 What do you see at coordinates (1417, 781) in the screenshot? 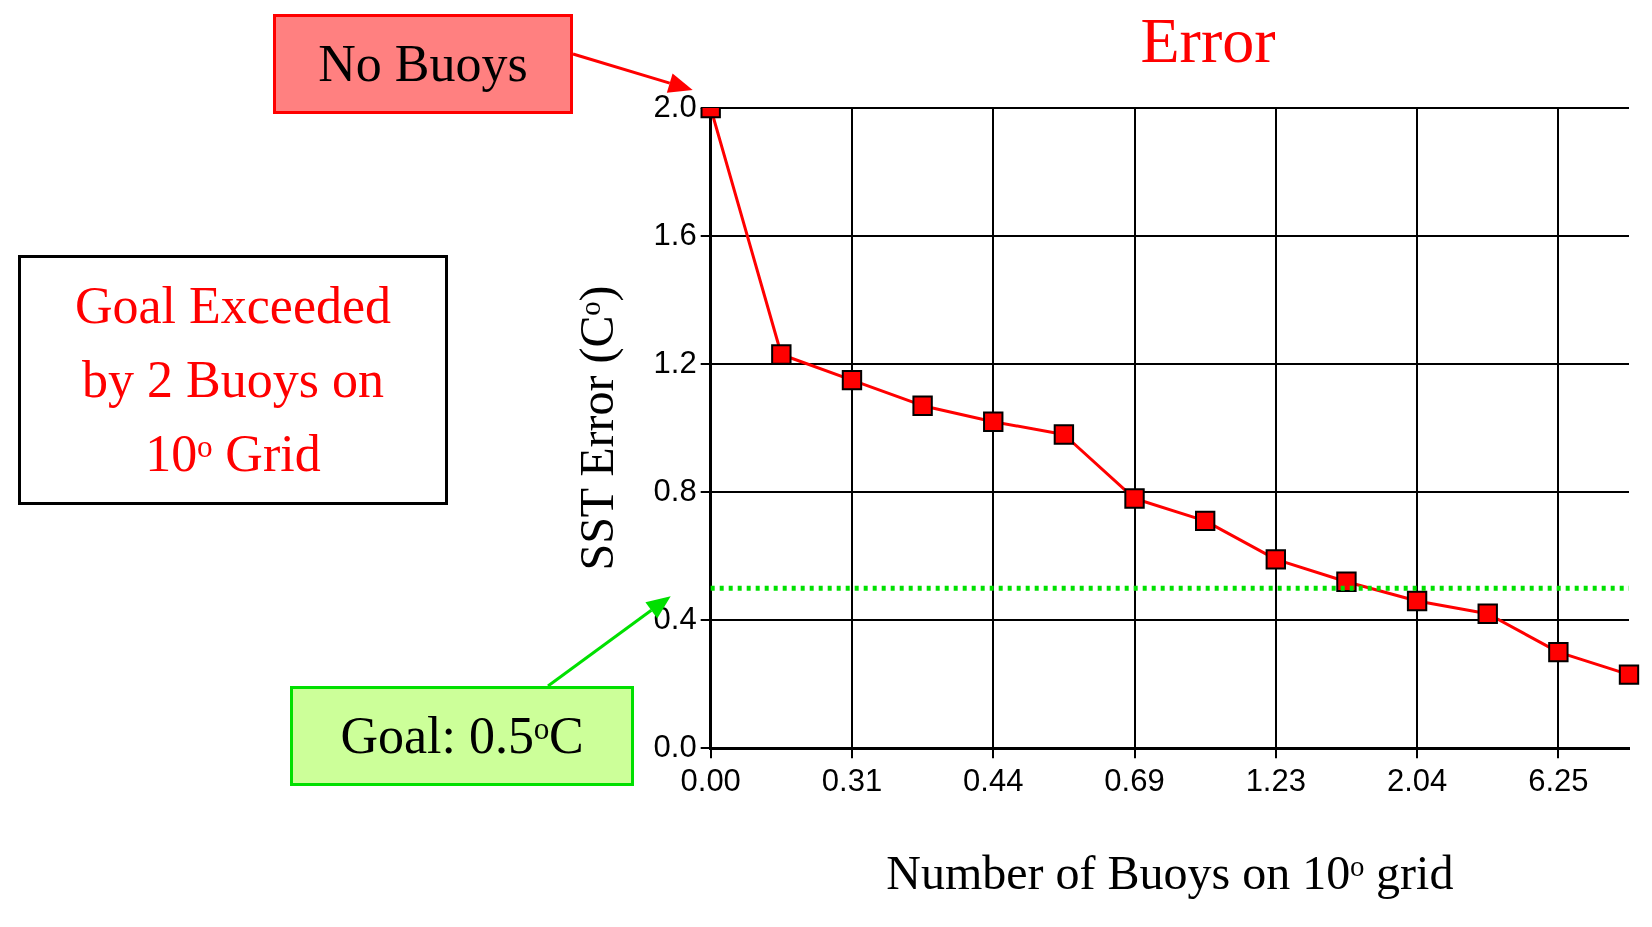
I see `x-tick-label: 2.04` at bounding box center [1417, 781].